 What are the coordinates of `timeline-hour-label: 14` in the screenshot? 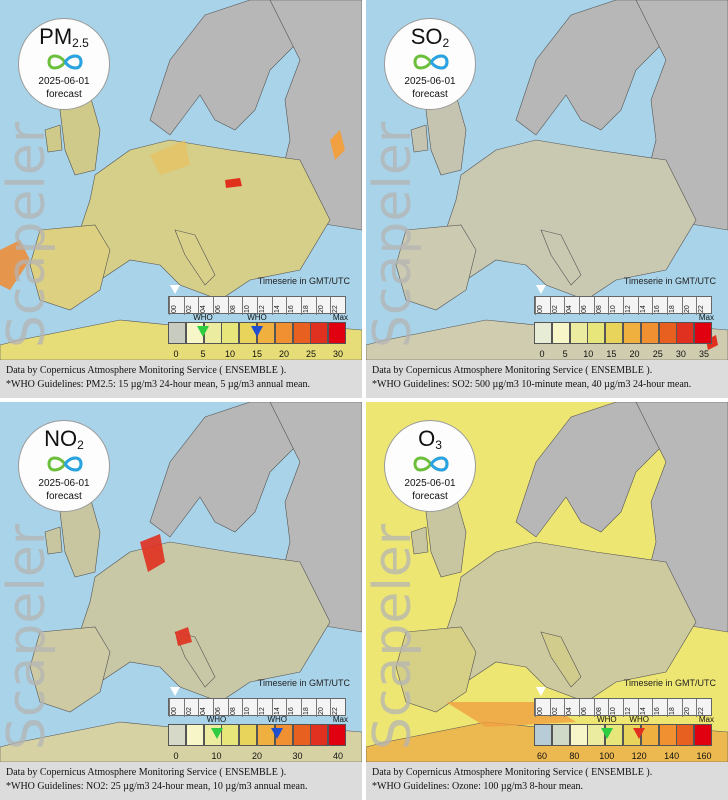 It's located at (643, 309).